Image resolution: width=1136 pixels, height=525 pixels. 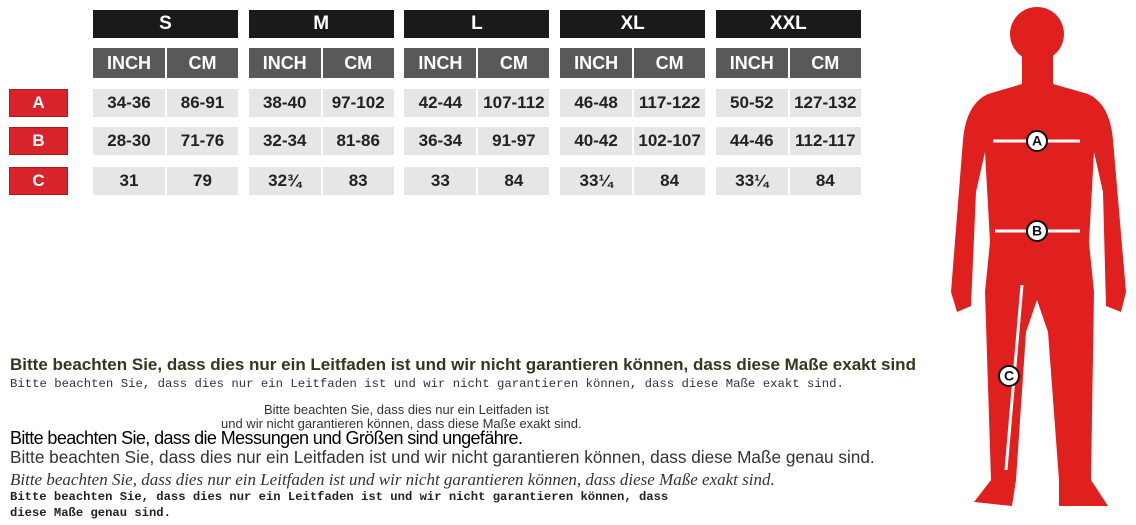 I want to click on cell-inch: 44-46, so click(x=751, y=141).